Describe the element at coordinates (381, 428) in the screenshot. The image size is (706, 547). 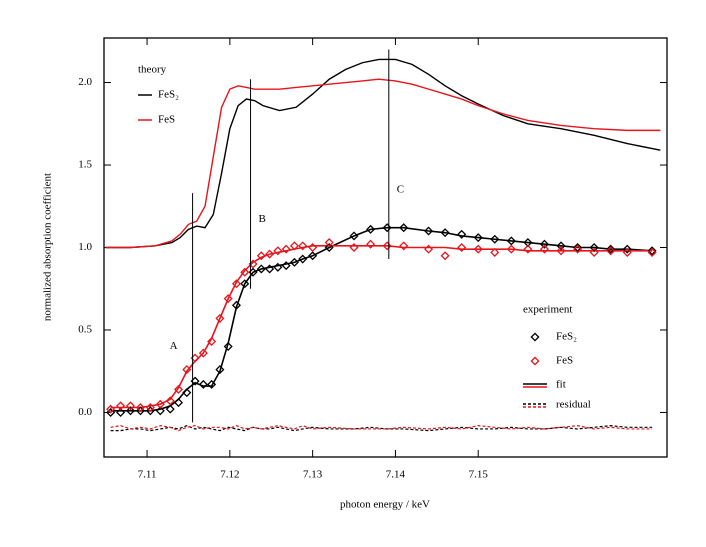
I see `residual-line` at that location.